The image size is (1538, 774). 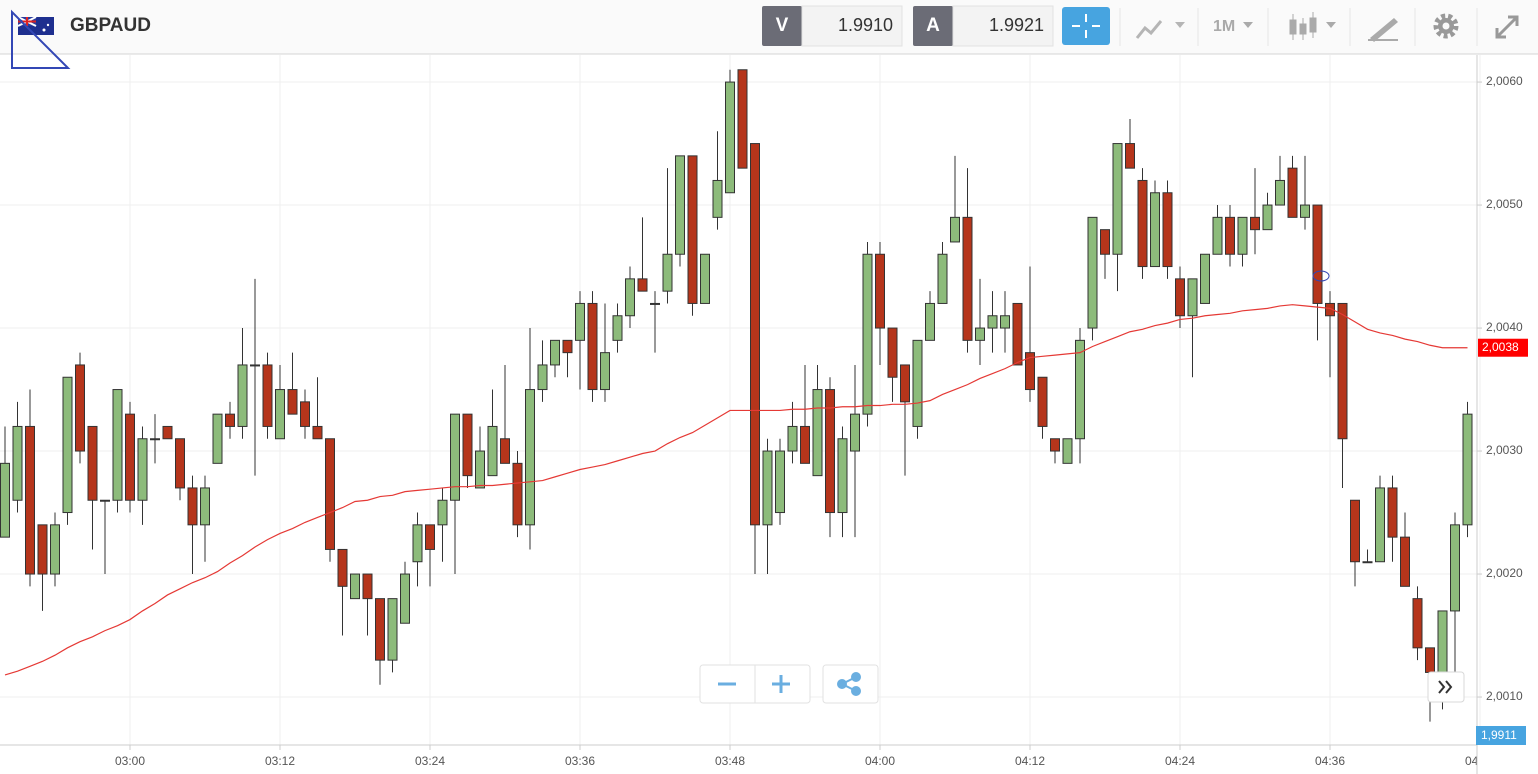 I want to click on fullscreen-button, so click(x=1507, y=27).